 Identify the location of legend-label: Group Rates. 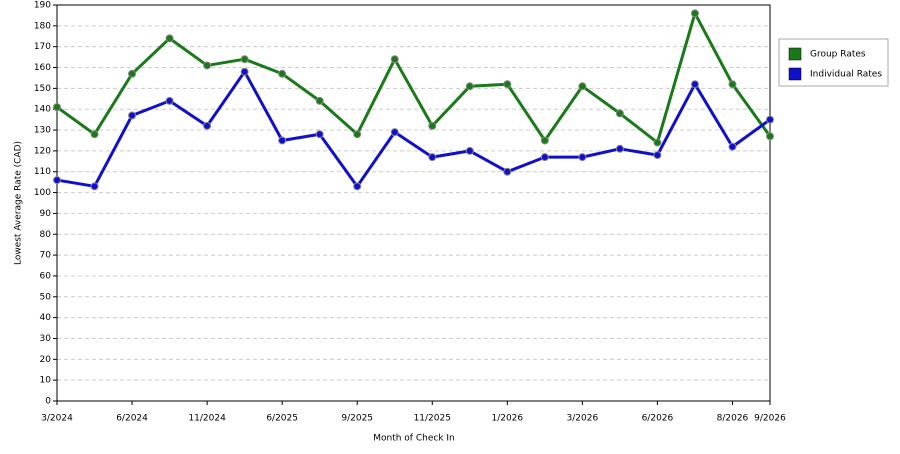
(838, 55).